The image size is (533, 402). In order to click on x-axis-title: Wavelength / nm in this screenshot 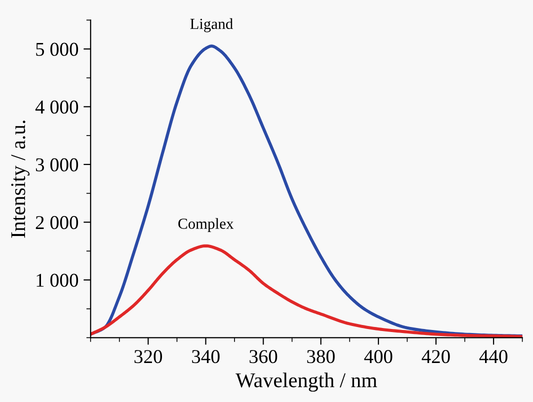, I will do `click(307, 382)`.